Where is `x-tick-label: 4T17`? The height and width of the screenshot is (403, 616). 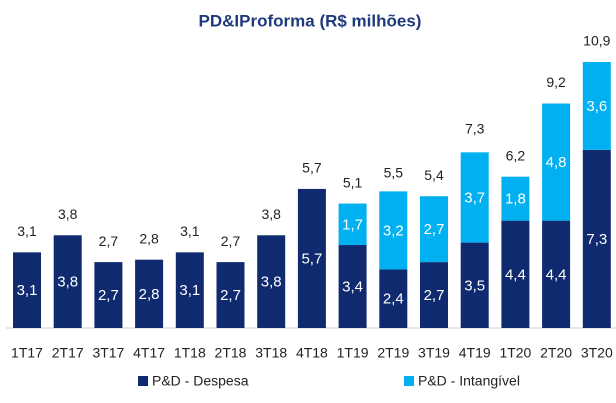
x-tick-label: 4T17 is located at coordinates (149, 353).